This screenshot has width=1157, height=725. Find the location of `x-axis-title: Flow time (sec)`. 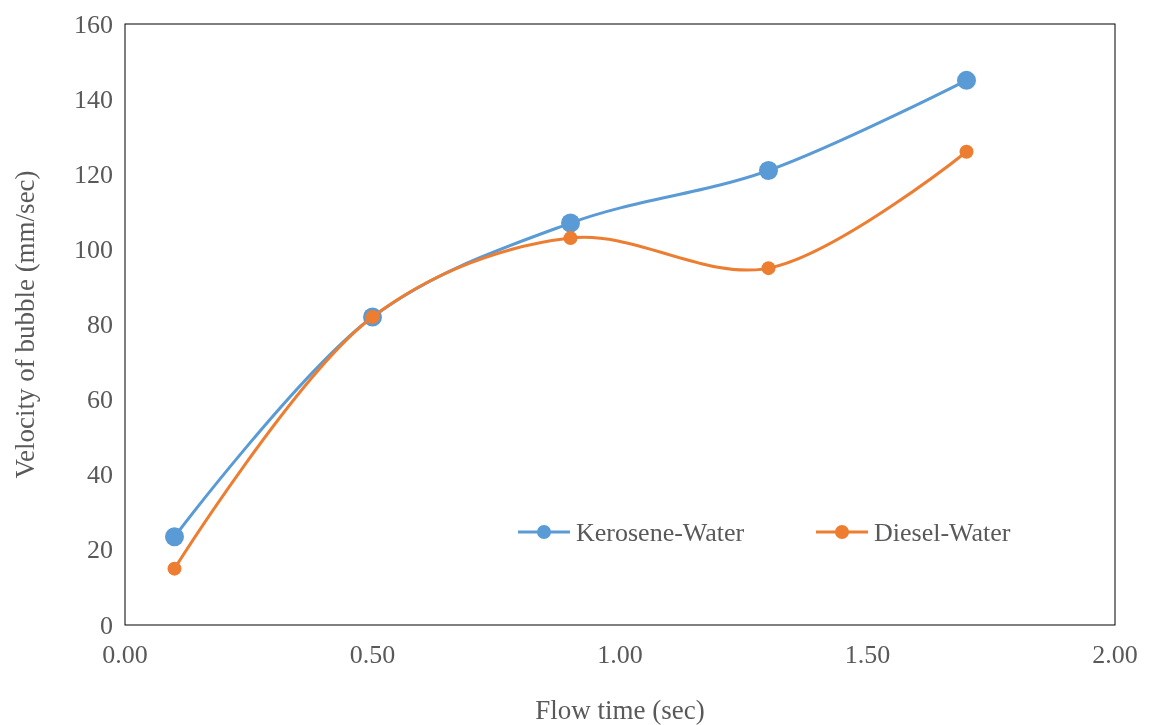

x-axis-title: Flow time (sec) is located at coordinates (620, 710).